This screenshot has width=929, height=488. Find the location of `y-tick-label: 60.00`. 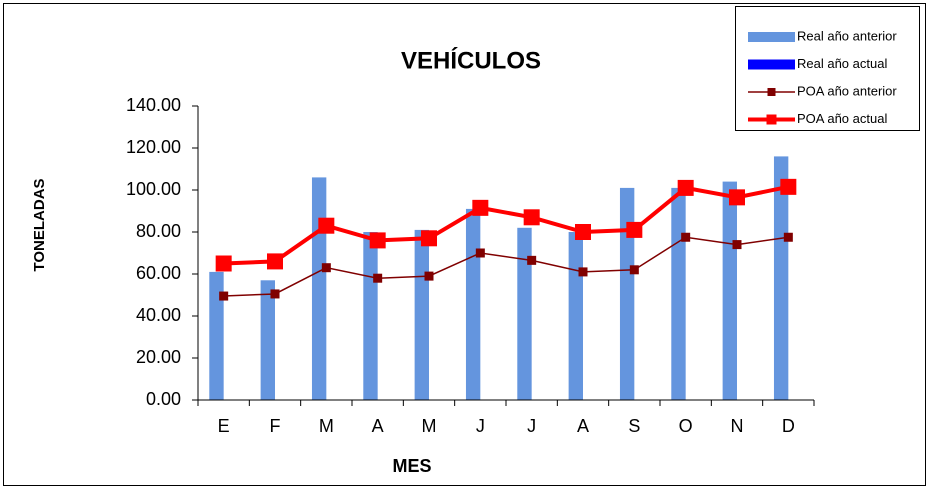

y-tick-label: 60.00 is located at coordinates (158, 273).